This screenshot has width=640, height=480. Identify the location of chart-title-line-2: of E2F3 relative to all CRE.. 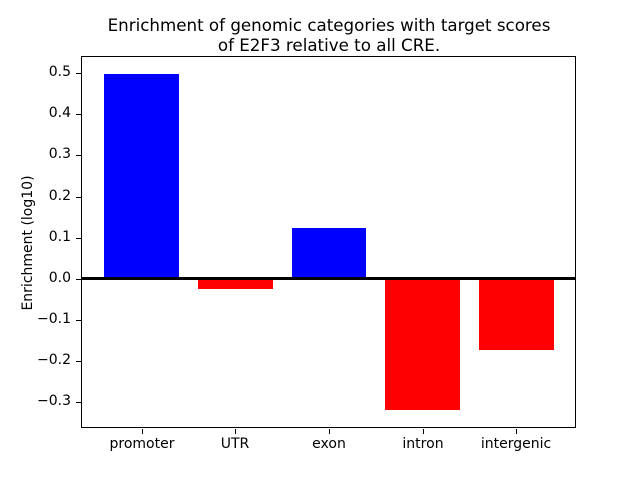
(329, 45).